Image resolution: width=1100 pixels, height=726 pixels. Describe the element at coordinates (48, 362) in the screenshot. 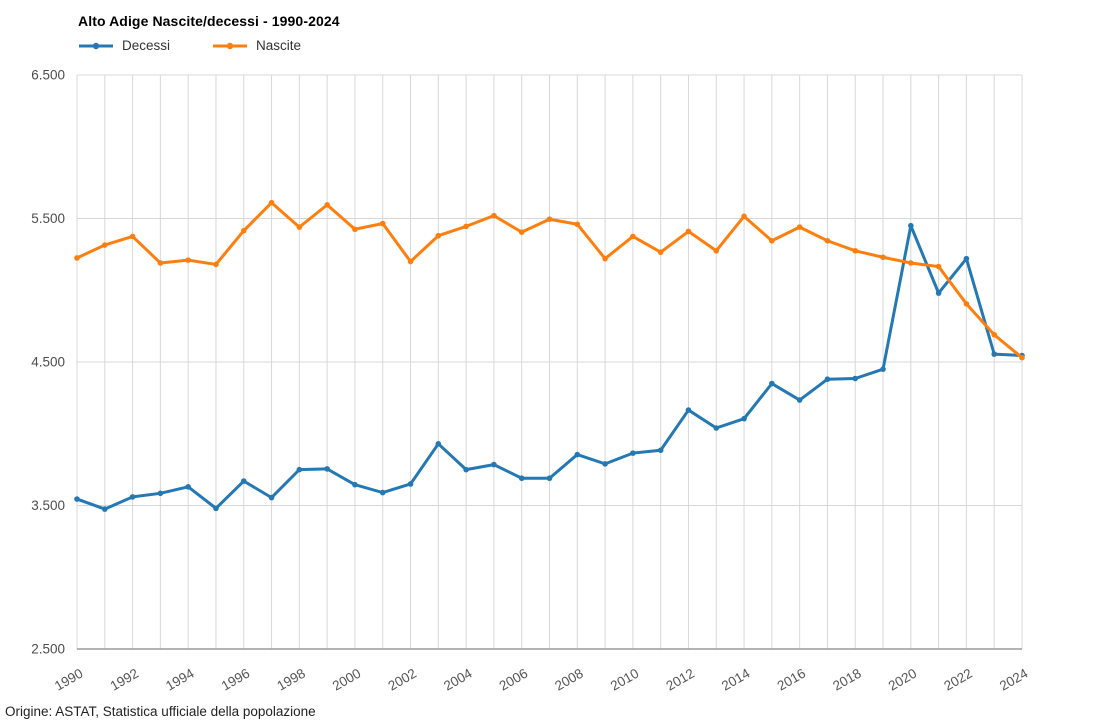

I see `y-tick-label: 4.500` at that location.